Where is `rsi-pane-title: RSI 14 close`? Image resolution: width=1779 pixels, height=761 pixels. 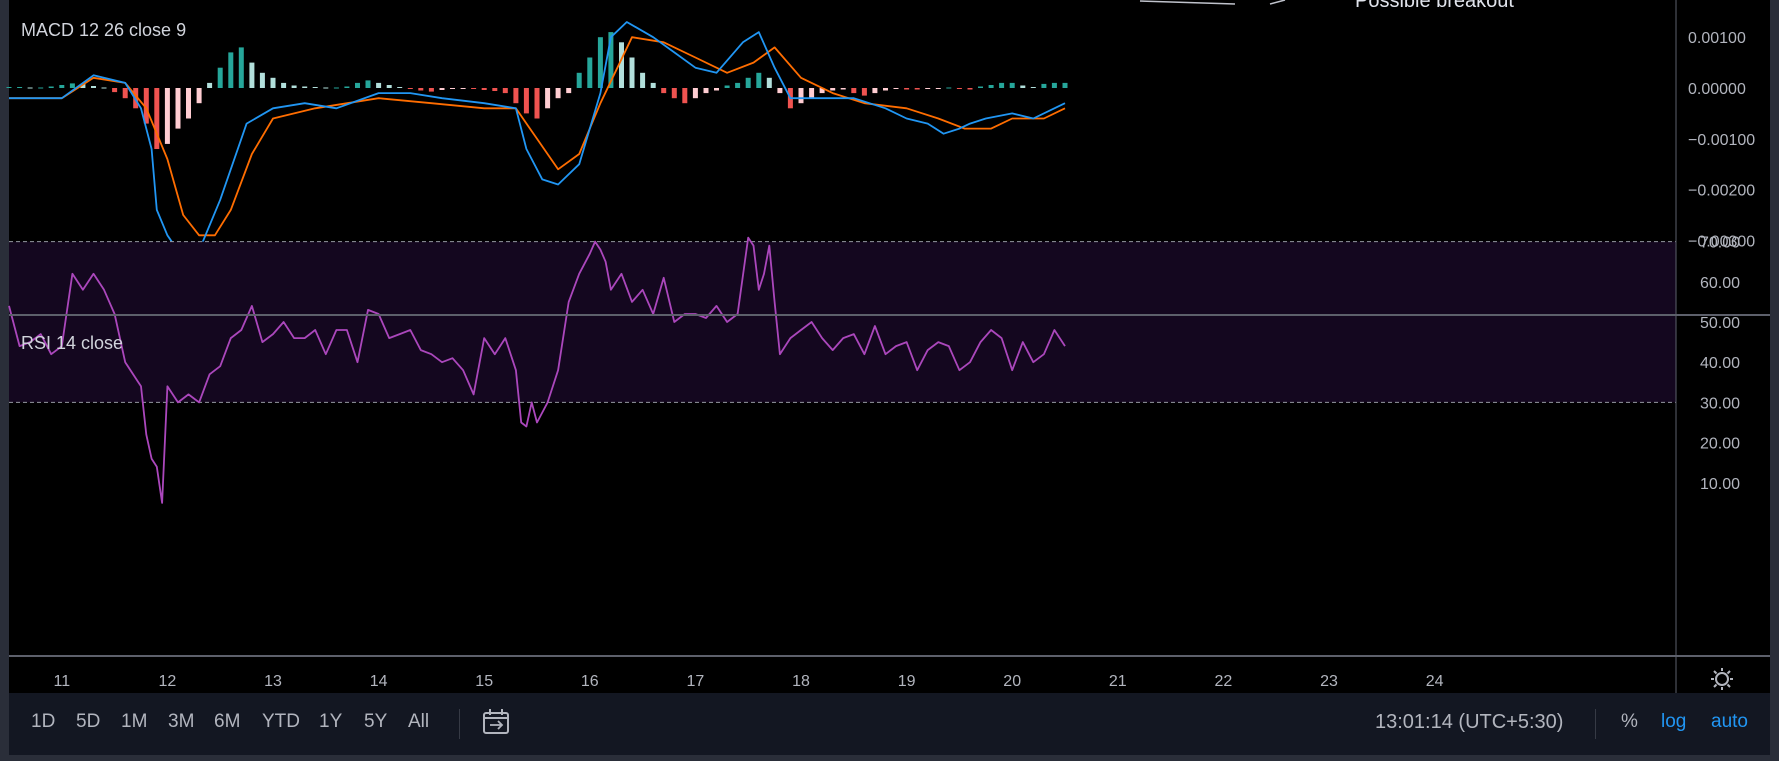
rsi-pane-title: RSI 14 close is located at coordinates (72, 343).